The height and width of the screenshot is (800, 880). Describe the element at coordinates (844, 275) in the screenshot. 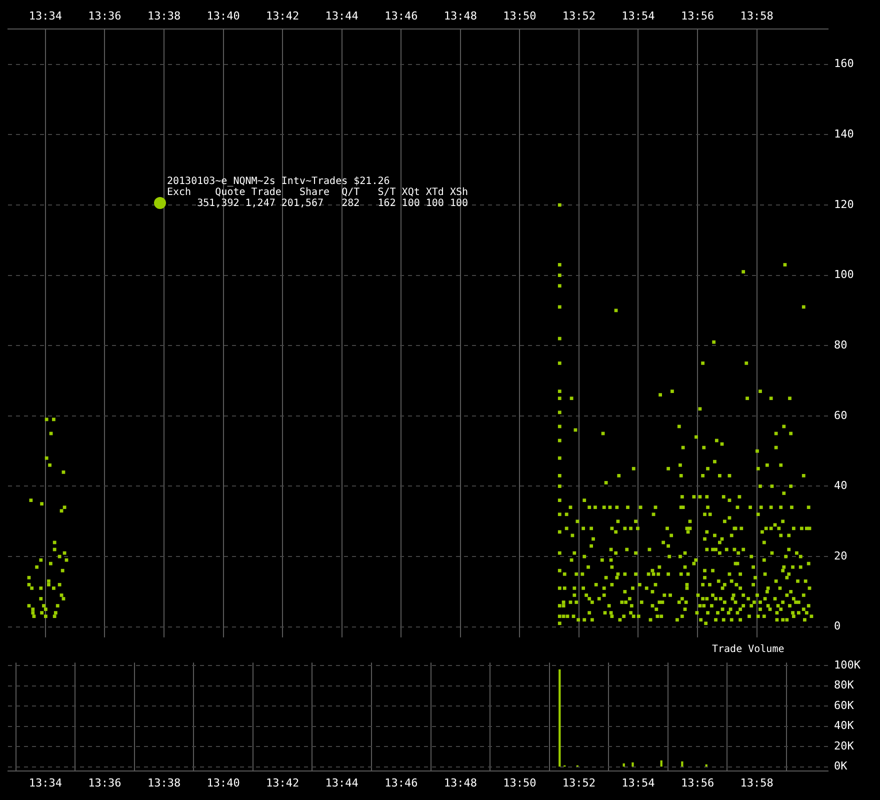

I see `y-tick-label: 100` at that location.